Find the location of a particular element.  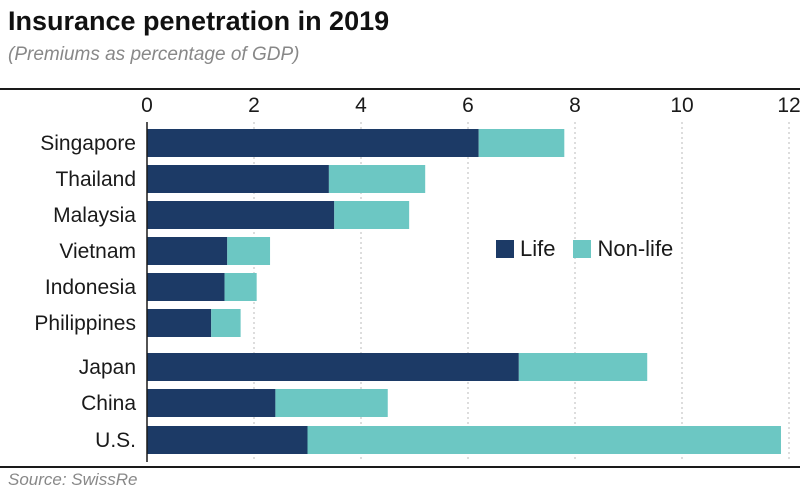

legend-label-life: Life is located at coordinates (538, 248).